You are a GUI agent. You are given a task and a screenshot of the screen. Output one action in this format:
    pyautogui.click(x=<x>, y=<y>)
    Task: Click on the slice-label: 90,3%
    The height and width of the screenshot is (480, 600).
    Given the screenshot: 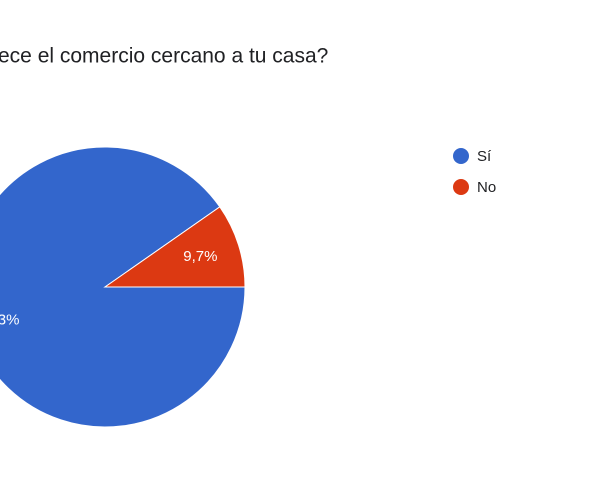 What is the action you would take?
    pyautogui.click(x=9, y=320)
    